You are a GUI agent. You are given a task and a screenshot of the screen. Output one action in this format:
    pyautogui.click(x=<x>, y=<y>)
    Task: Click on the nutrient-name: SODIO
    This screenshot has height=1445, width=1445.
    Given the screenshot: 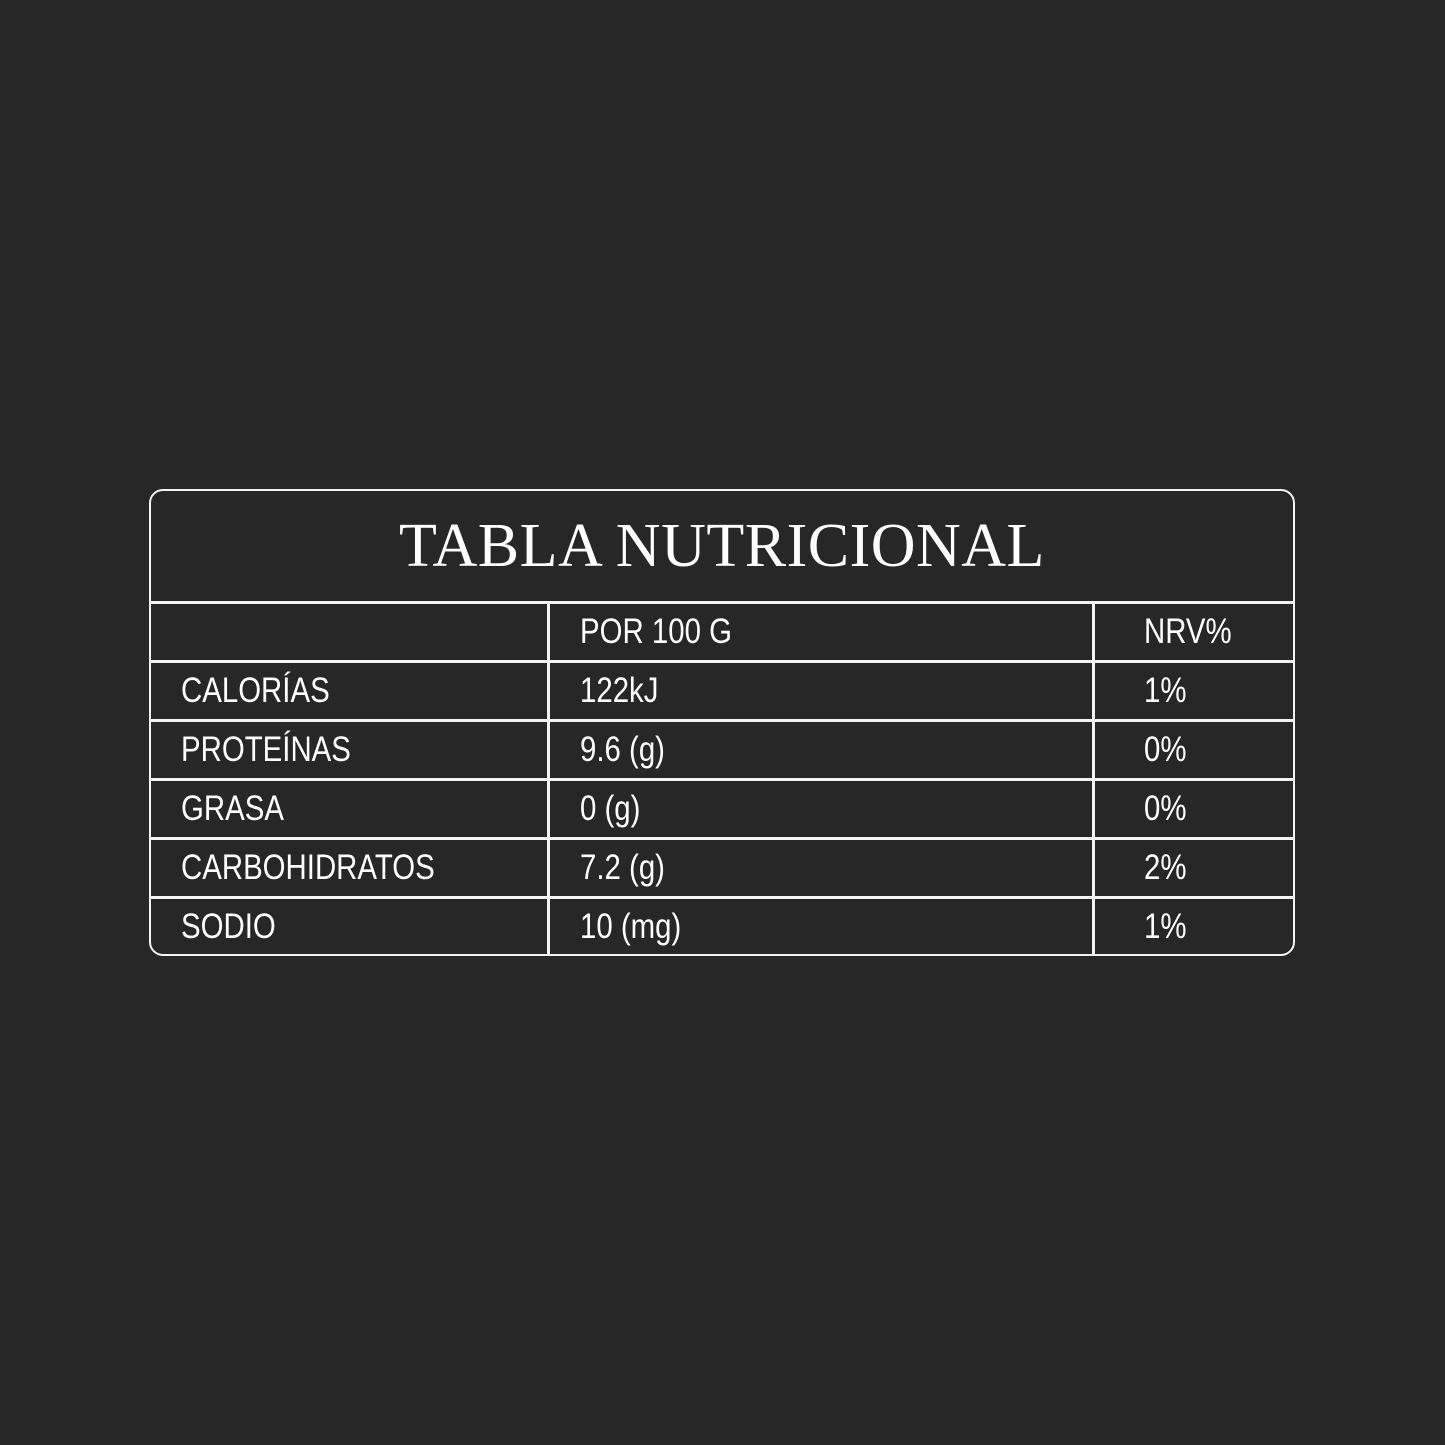 What is the action you would take?
    pyautogui.click(x=237, y=926)
    